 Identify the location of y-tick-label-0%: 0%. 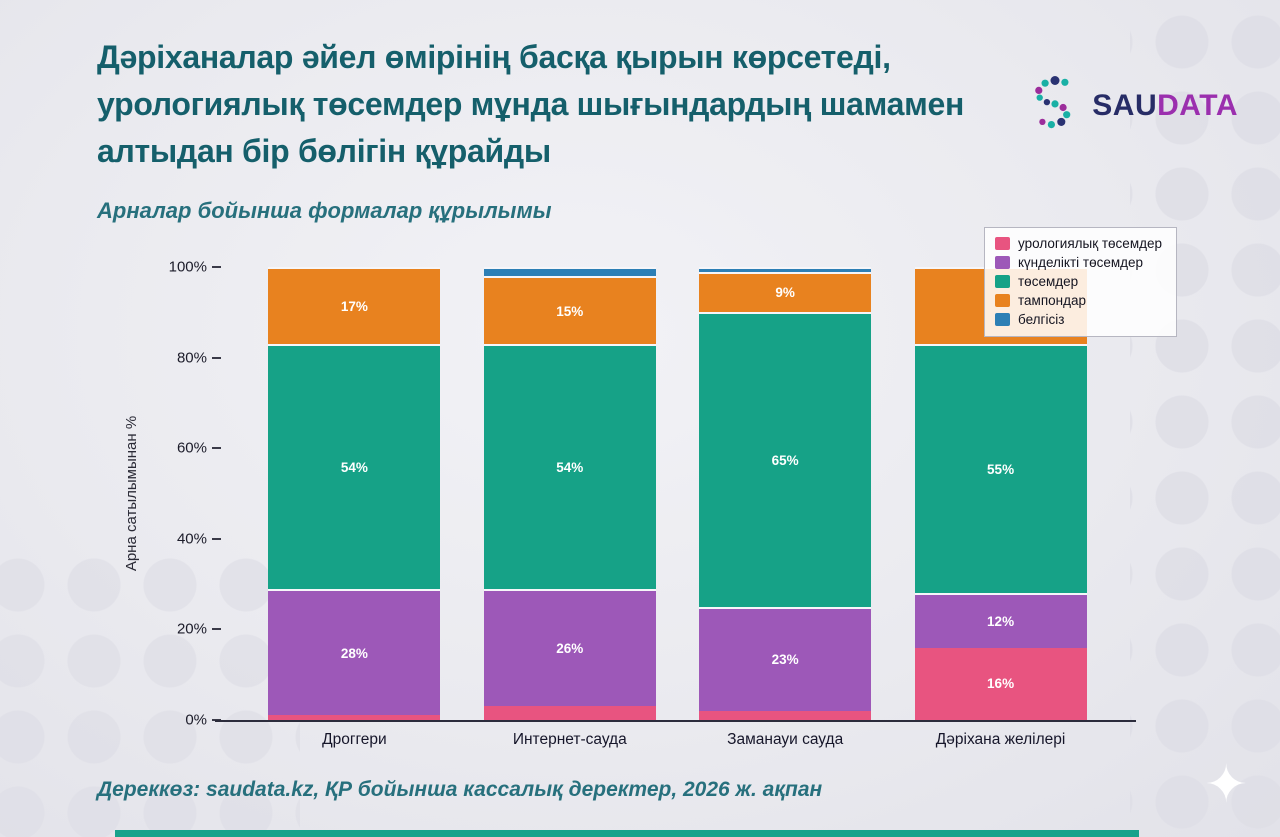
(196, 720).